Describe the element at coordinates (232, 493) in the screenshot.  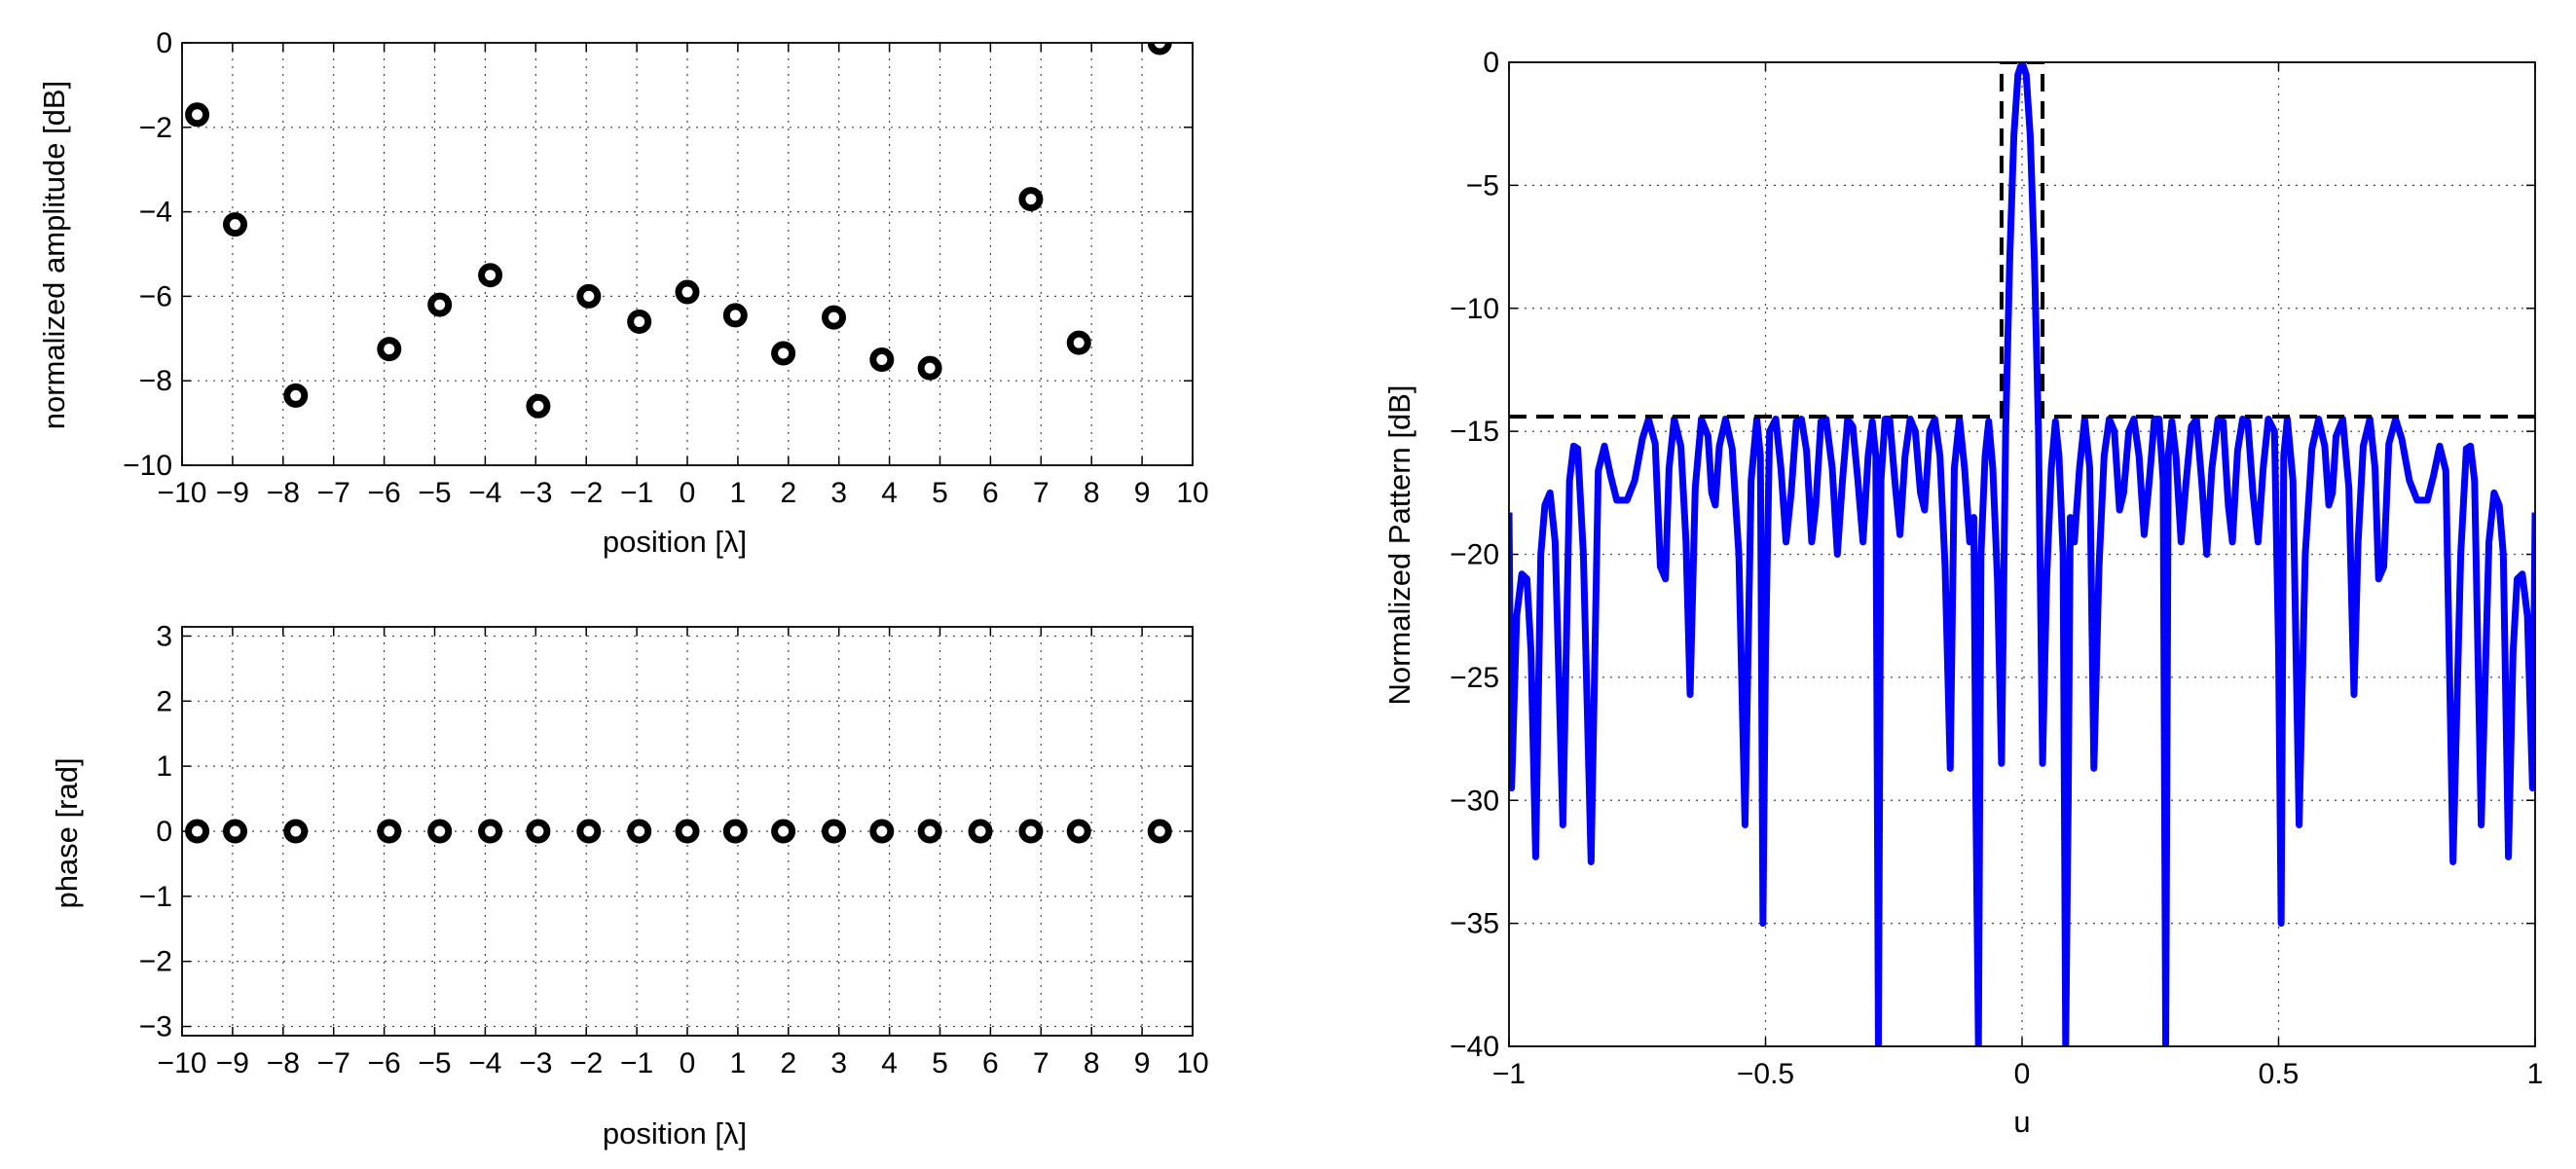
I see `amplitude-xtick-label: −9` at that location.